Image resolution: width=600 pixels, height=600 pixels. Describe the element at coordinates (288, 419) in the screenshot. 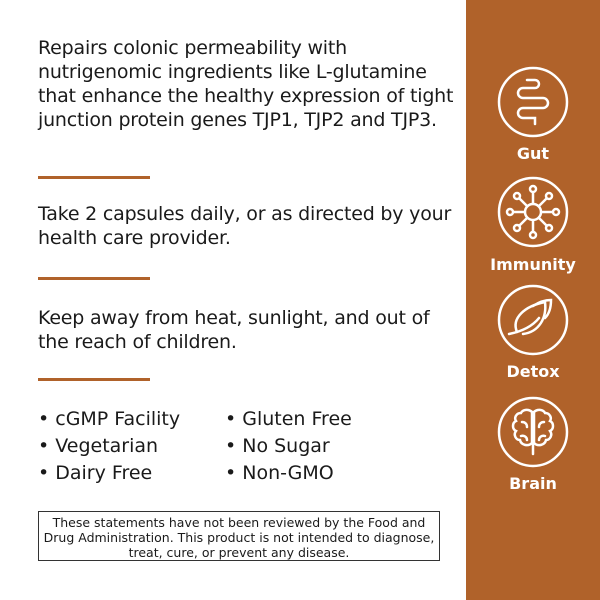

I see `feature: • Gluten Free` at that location.